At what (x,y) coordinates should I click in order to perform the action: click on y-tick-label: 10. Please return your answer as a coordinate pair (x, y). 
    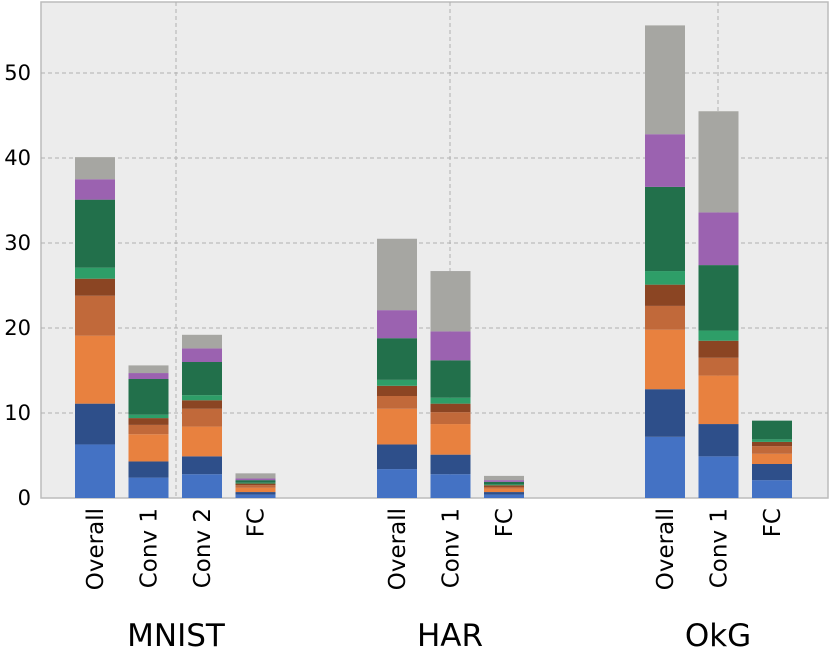
    Looking at the image, I should click on (17, 413).